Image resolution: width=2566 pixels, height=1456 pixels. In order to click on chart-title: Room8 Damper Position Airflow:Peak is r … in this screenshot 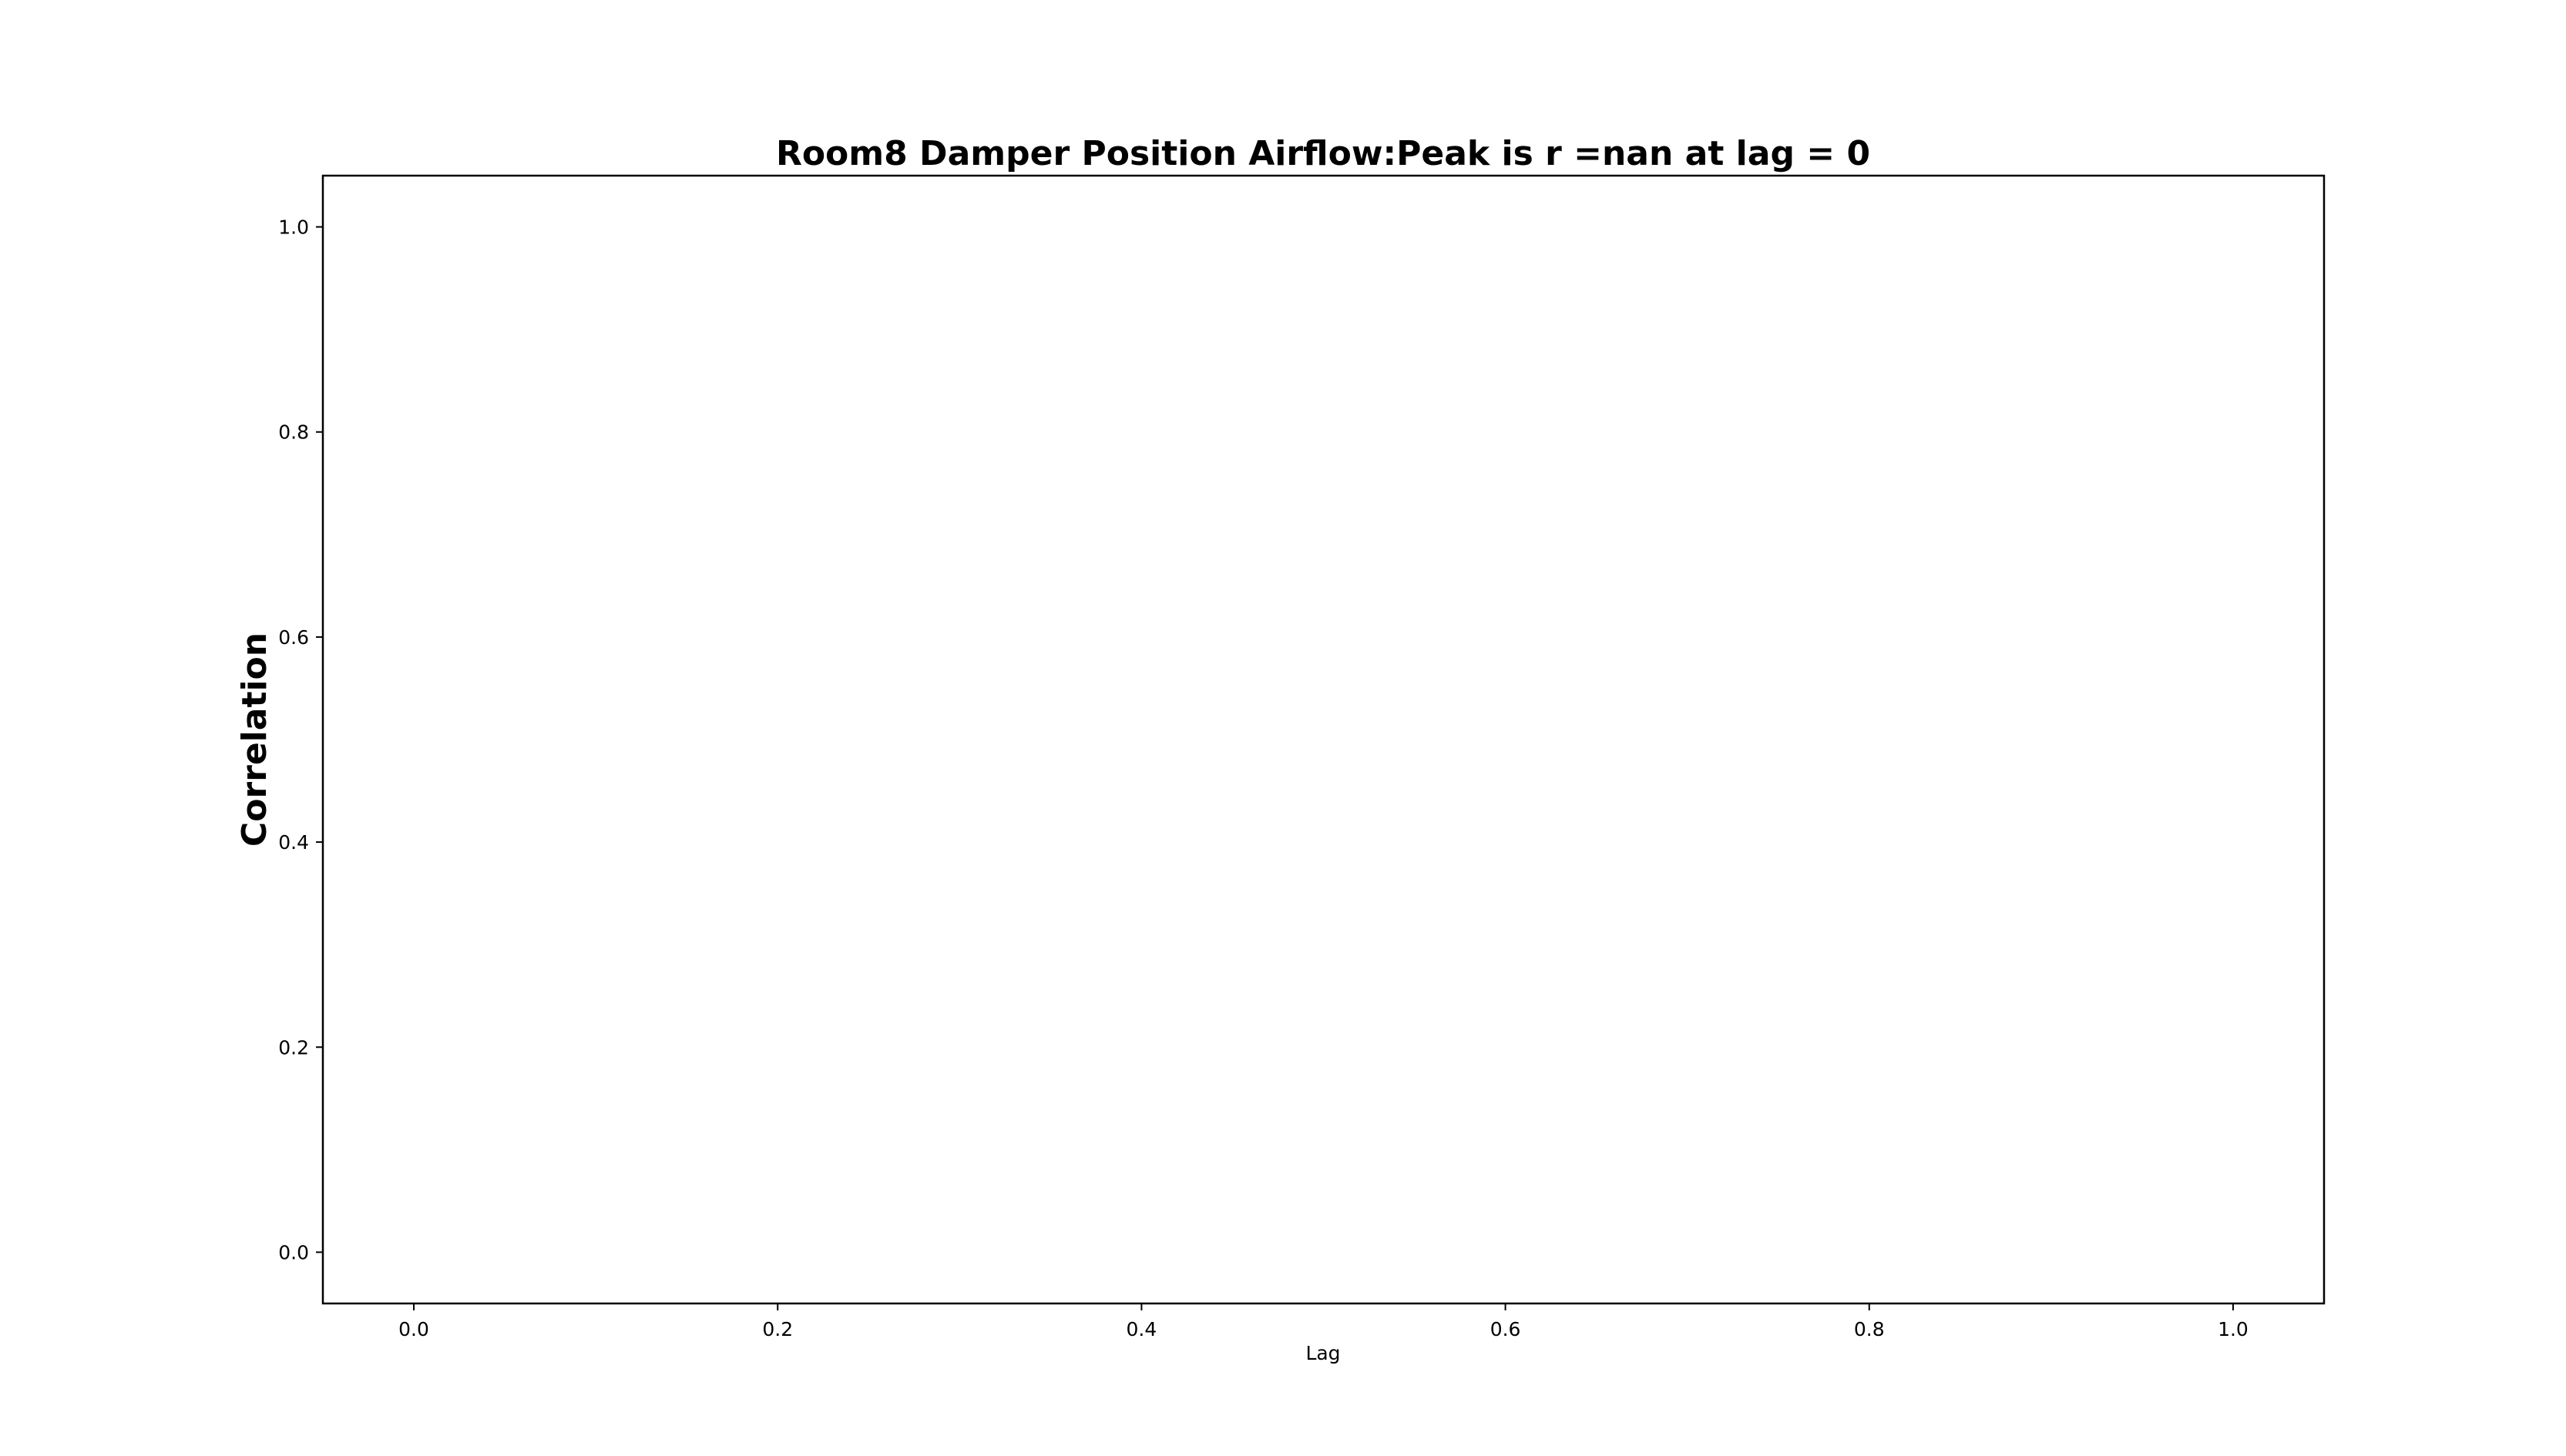, I will do `click(1323, 153)`.